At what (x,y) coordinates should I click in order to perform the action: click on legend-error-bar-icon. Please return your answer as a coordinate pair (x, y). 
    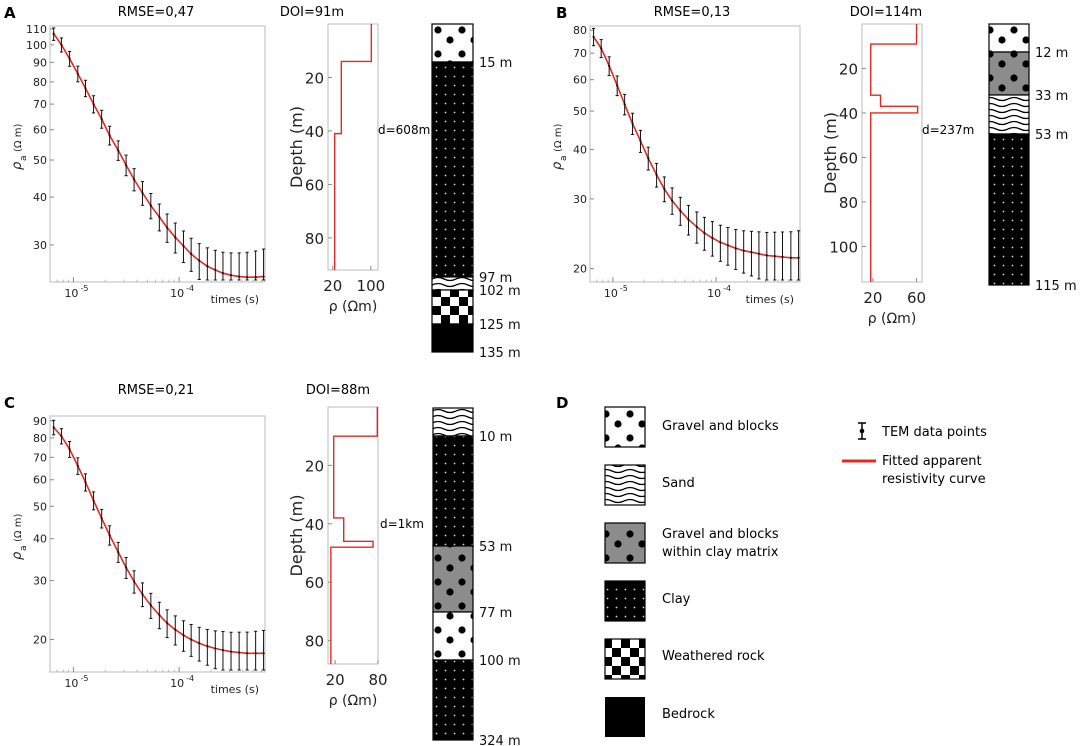
    Looking at the image, I should click on (862, 431).